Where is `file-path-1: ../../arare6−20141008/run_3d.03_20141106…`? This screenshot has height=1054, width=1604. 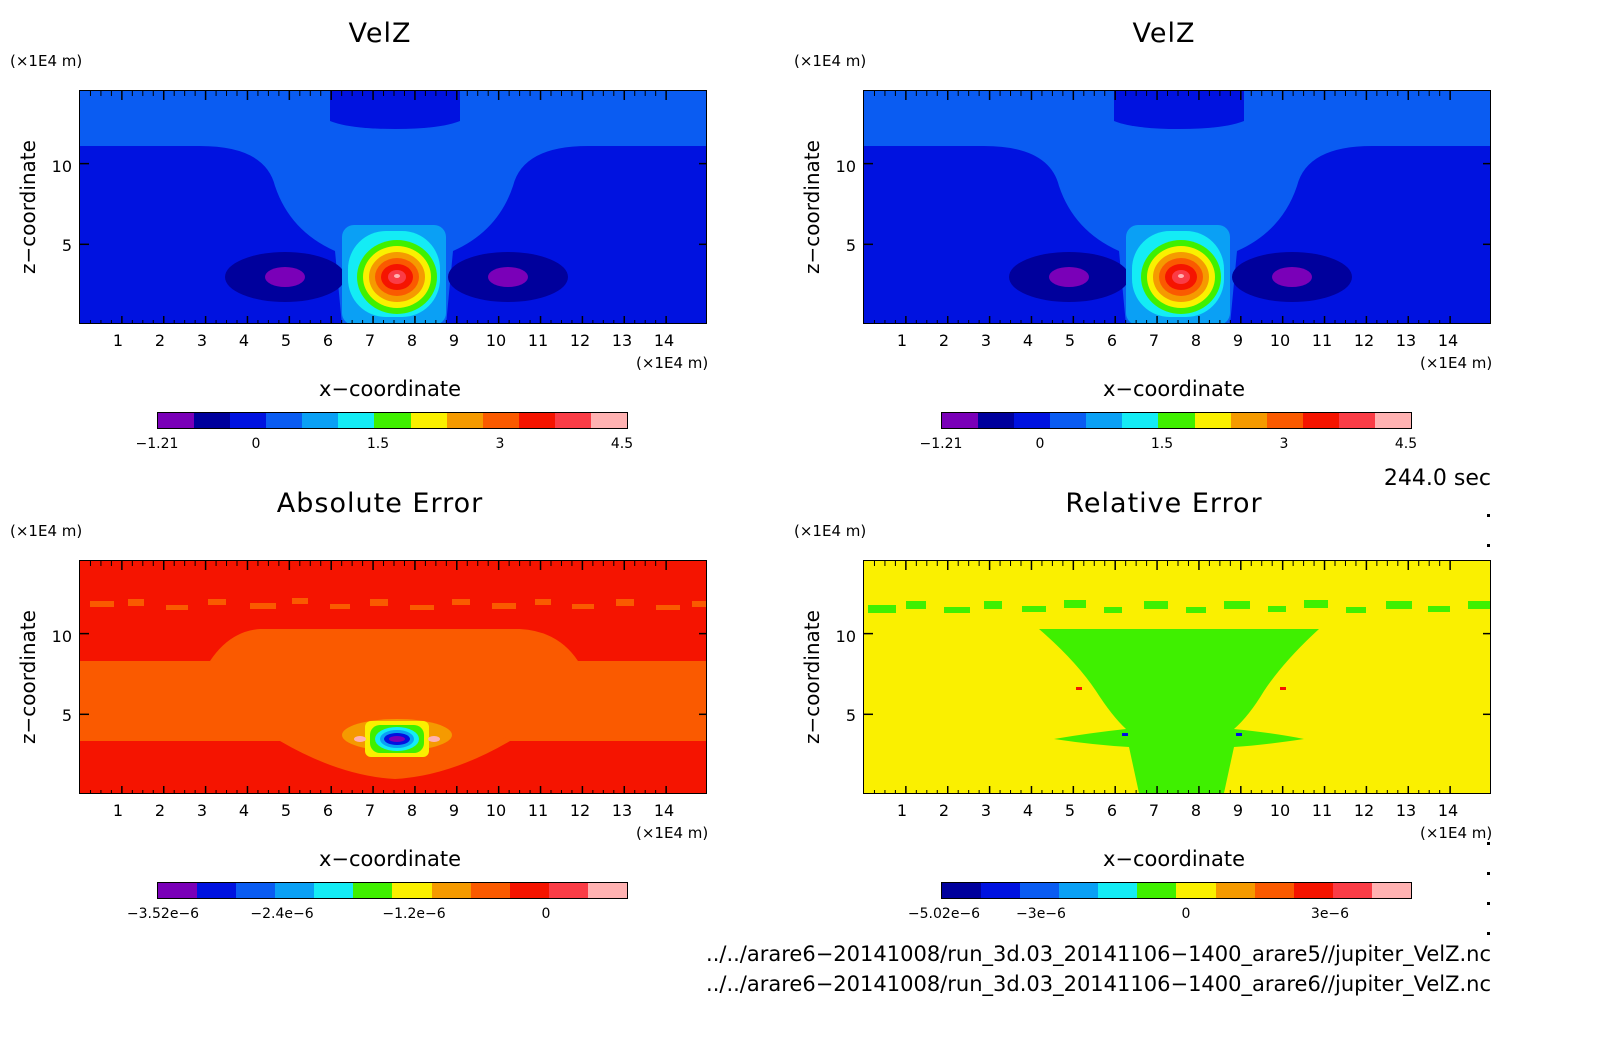
file-path-1: ../../arare6−20141008/run_3d.03_20141106… is located at coordinates (1098, 954).